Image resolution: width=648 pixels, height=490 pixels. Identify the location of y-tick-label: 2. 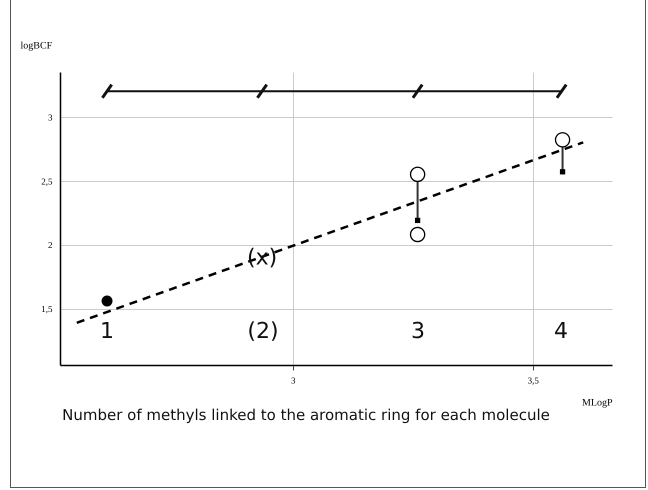
(50, 245).